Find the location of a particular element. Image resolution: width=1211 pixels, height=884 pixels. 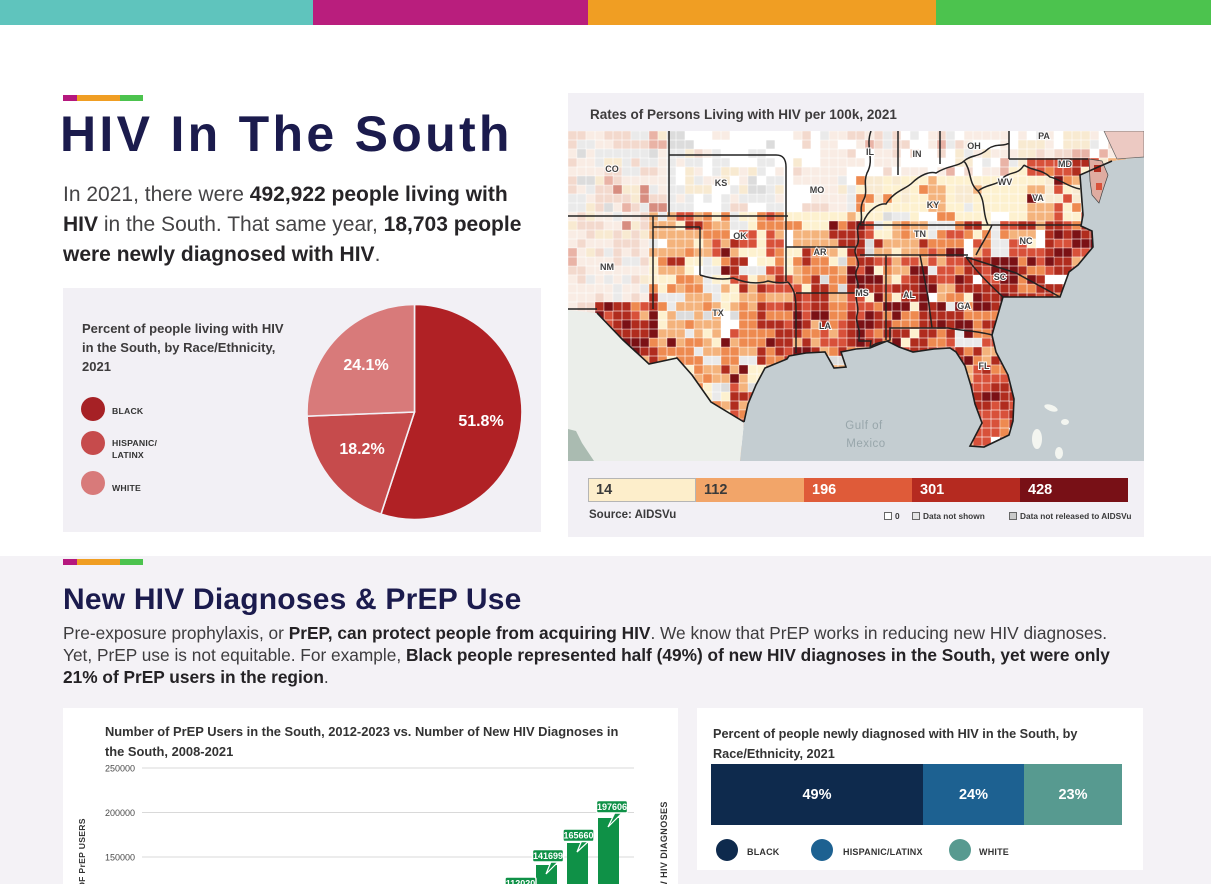

svg-text: TX is located at coordinates (718, 313).